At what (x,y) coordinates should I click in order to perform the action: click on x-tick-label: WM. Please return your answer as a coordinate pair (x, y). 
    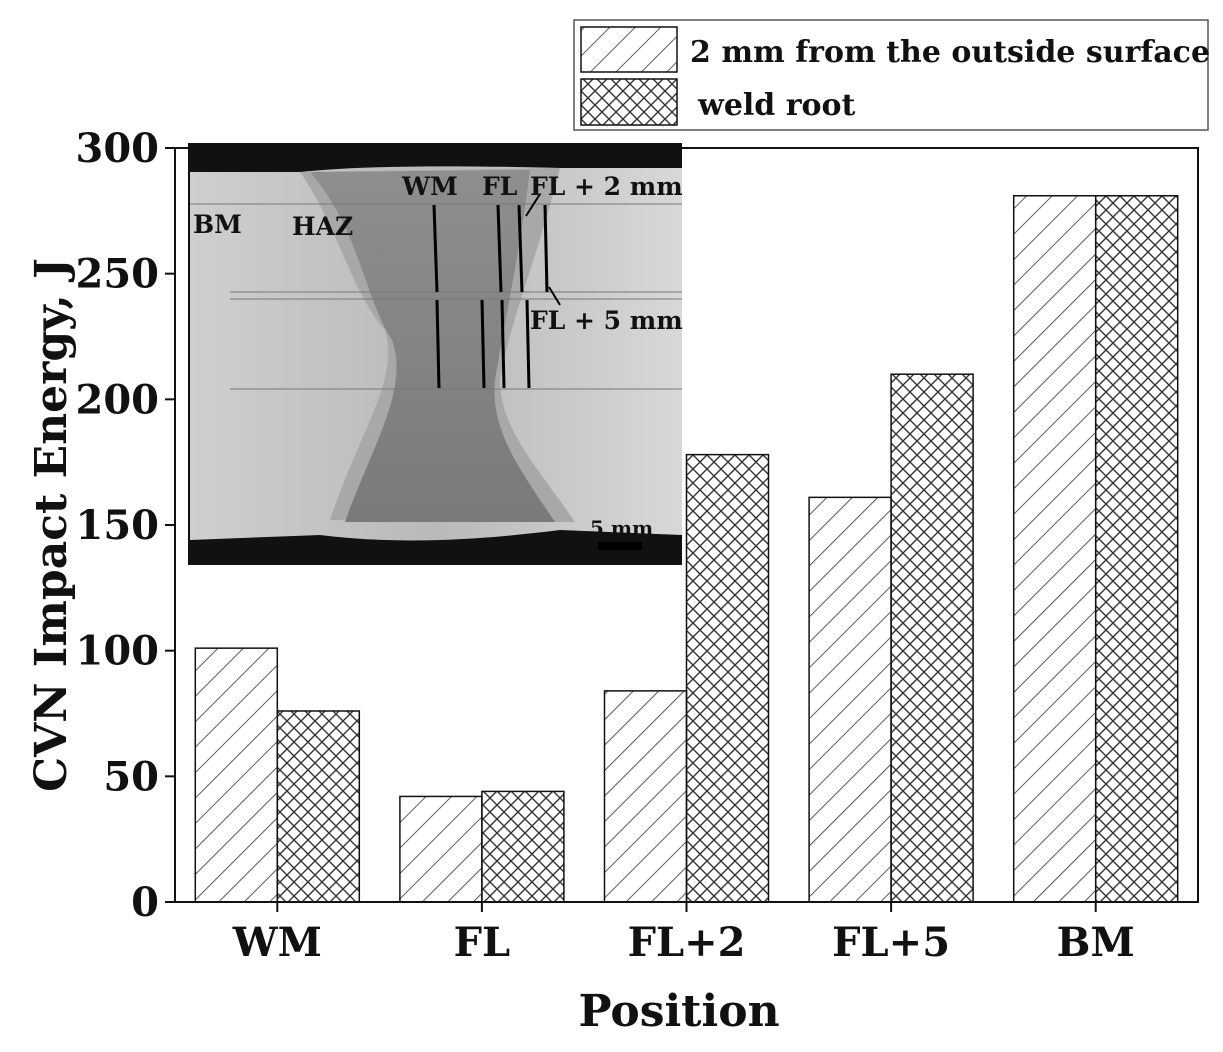
    Looking at the image, I should click on (277, 942).